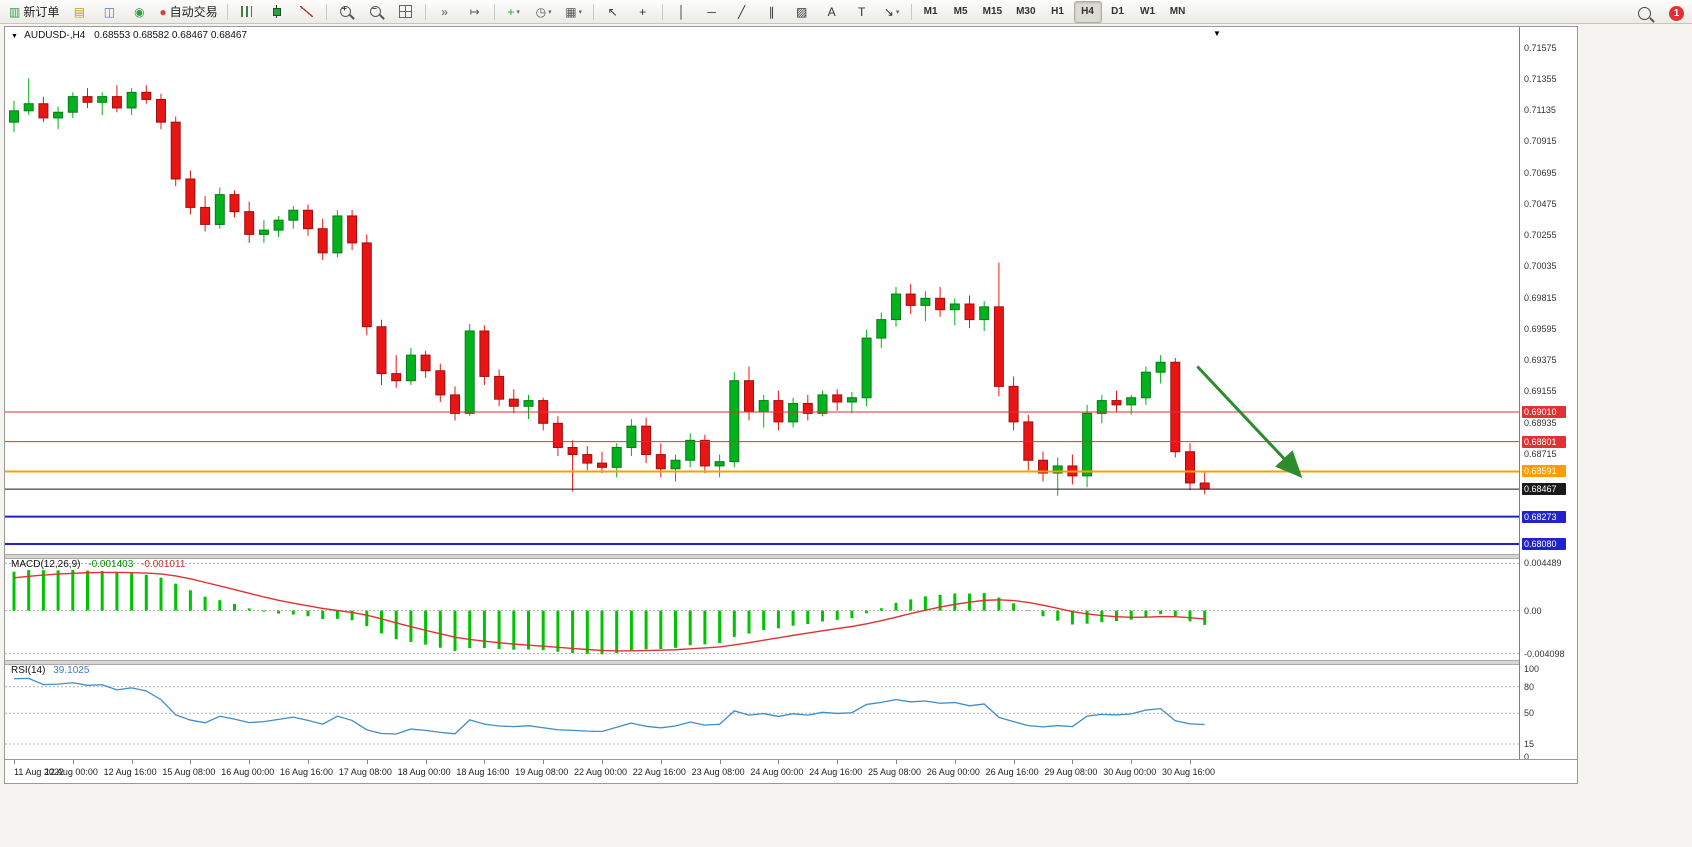 The image size is (1692, 847). What do you see at coordinates (1544, 441) in the screenshot?
I see `price-line-label: 0.68801` at bounding box center [1544, 441].